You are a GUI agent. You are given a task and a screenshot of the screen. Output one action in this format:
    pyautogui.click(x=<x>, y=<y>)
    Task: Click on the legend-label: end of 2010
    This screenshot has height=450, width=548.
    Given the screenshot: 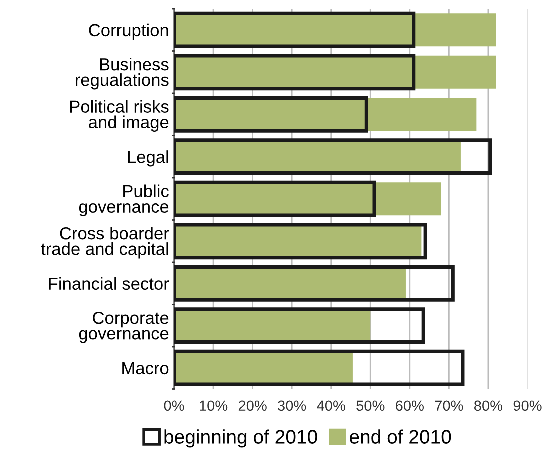 What is the action you would take?
    pyautogui.click(x=401, y=437)
    